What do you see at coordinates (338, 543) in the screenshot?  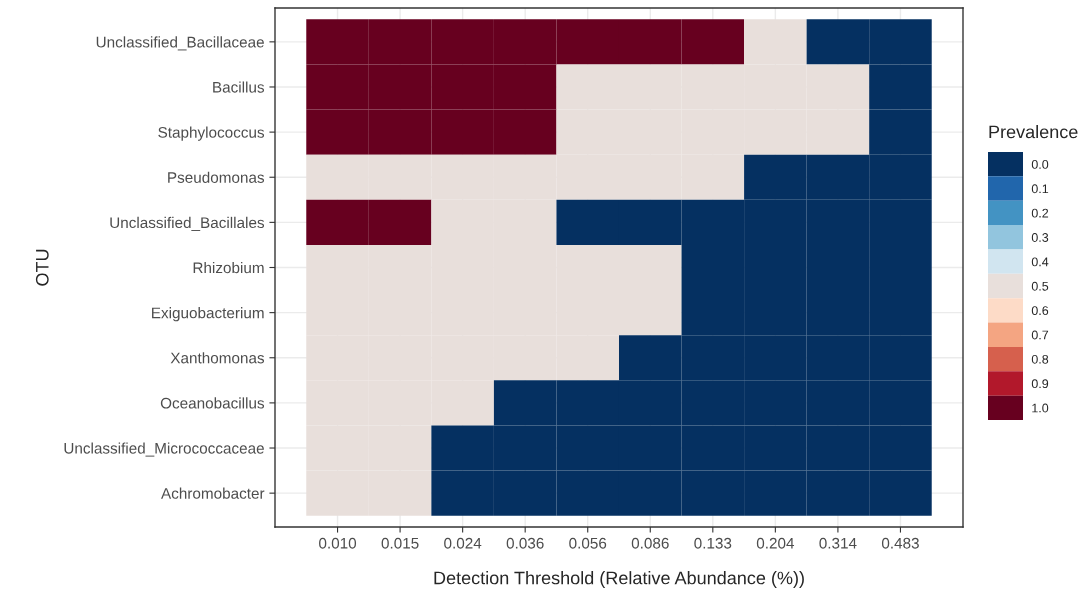 I see `x-tick-label: 0.010` at bounding box center [338, 543].